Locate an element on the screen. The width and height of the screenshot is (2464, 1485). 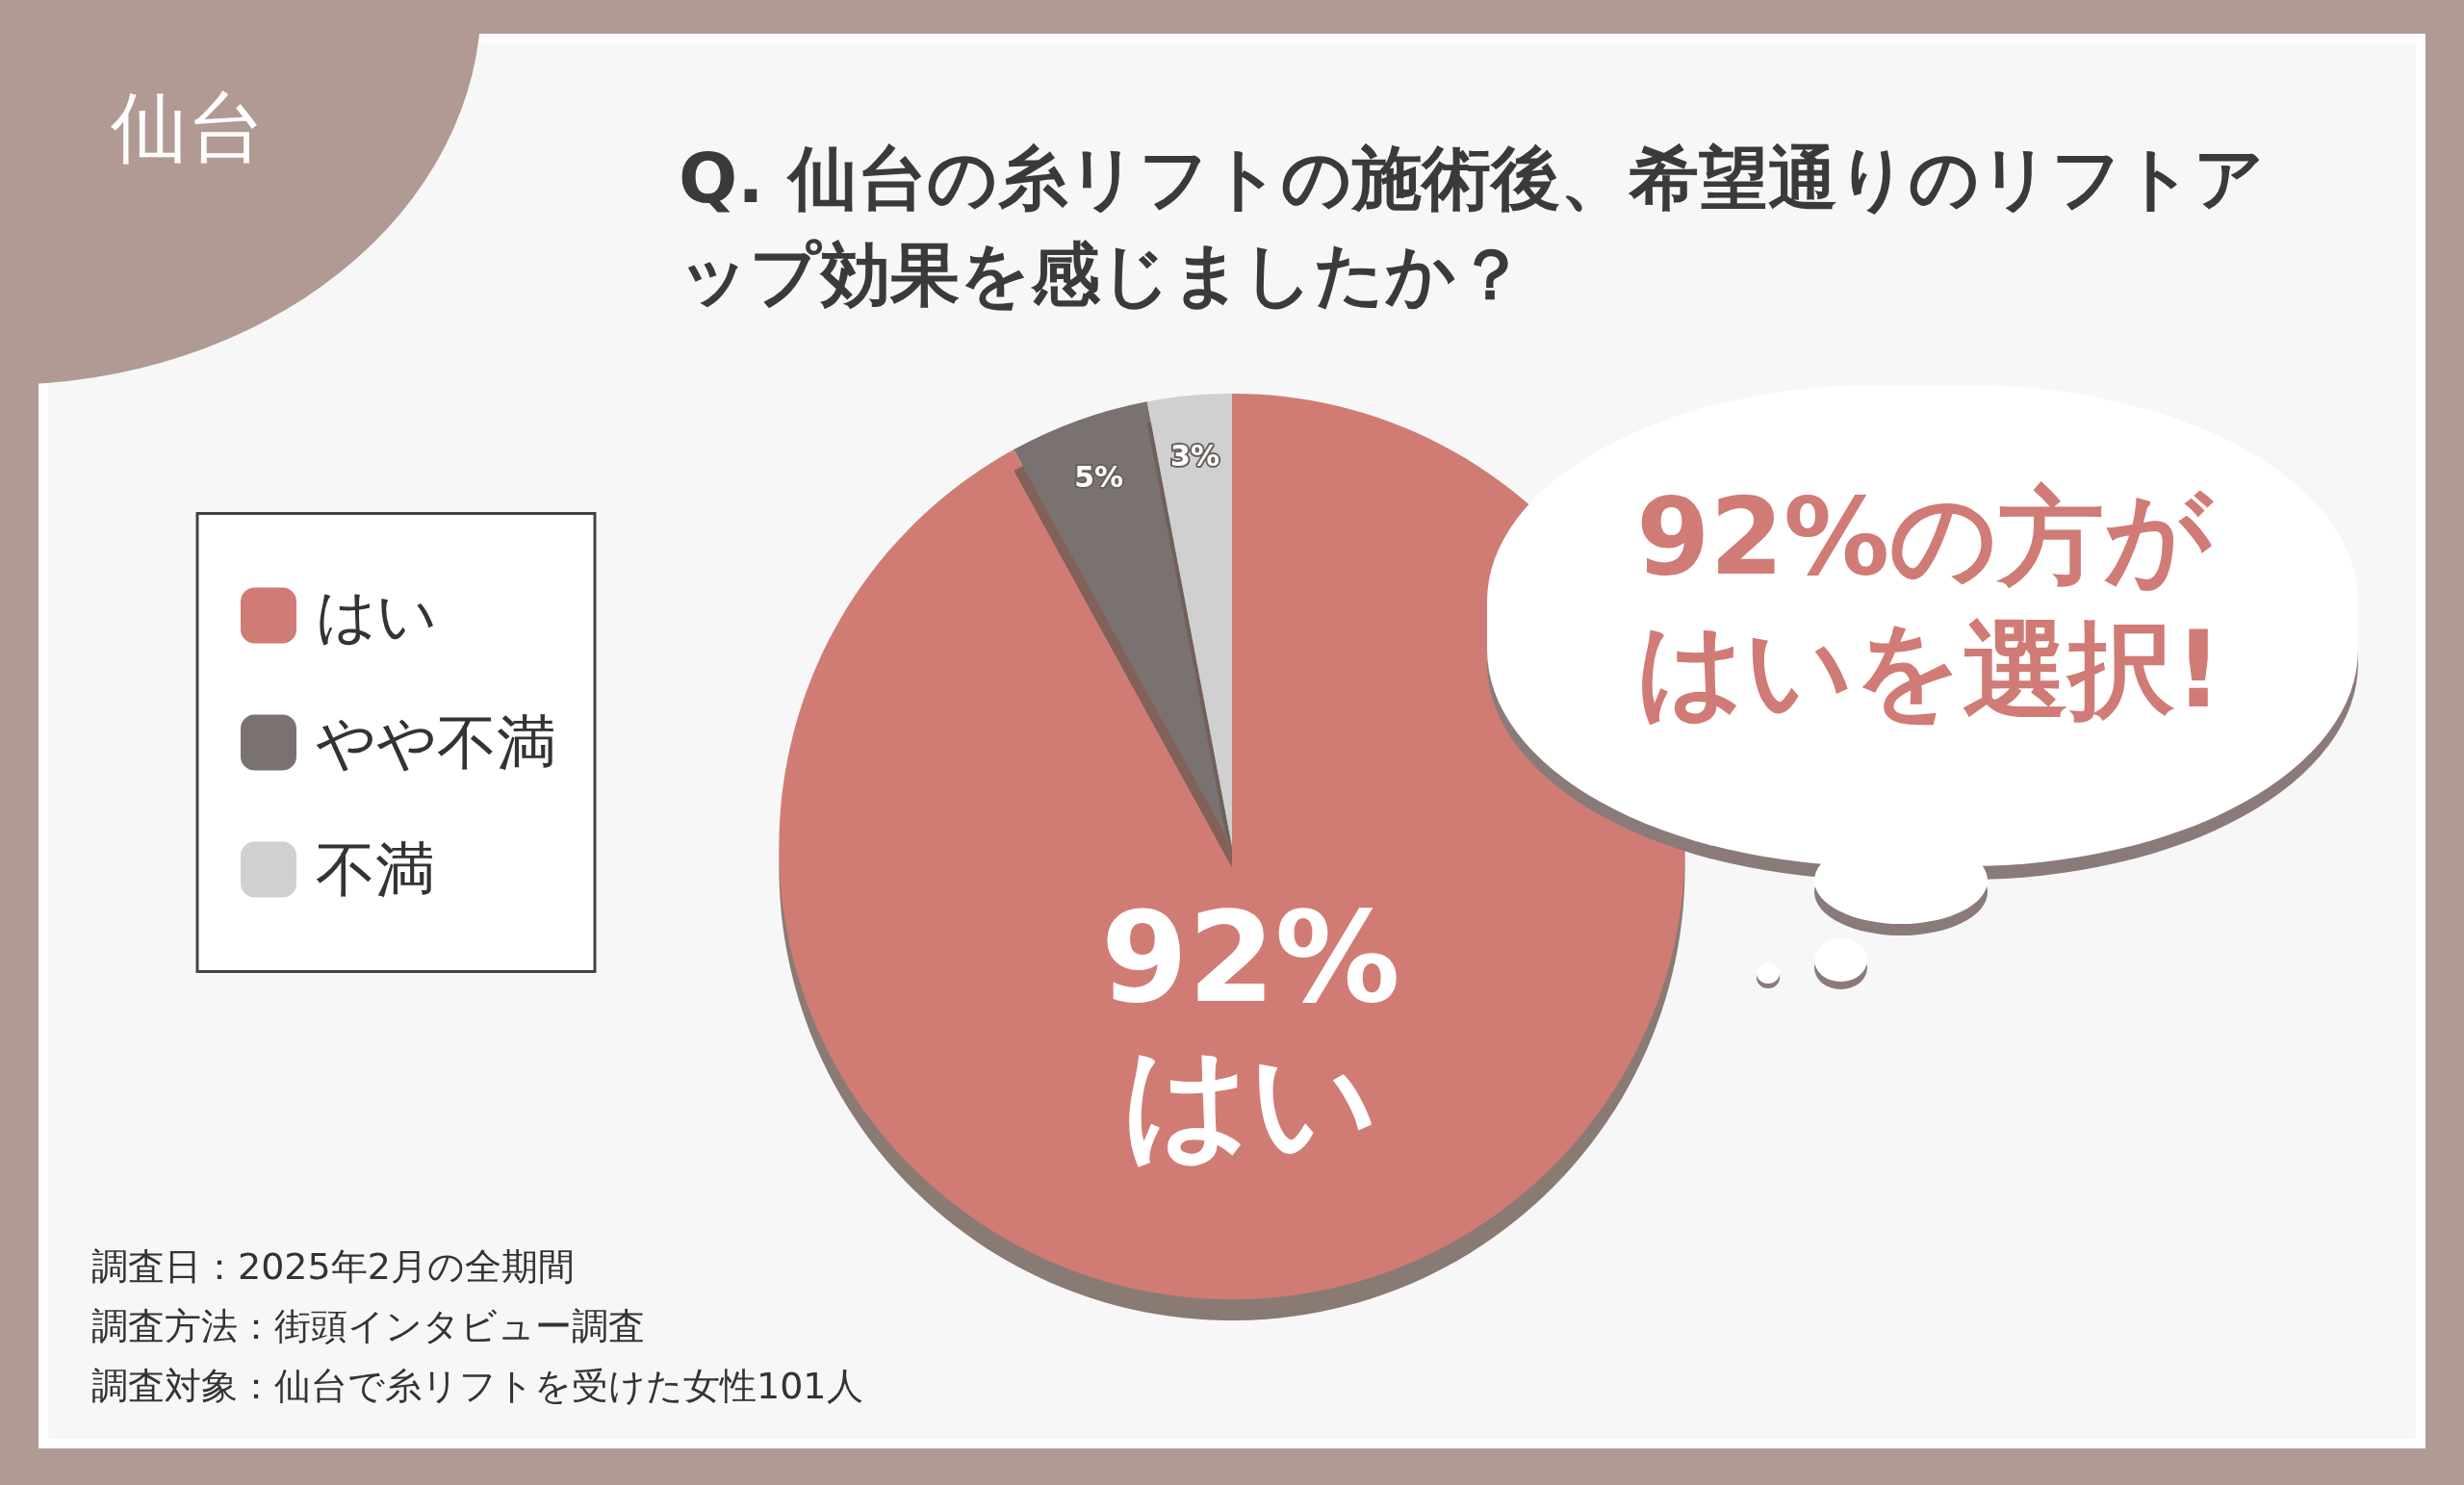
legend-label: やや不満 is located at coordinates (436, 742).